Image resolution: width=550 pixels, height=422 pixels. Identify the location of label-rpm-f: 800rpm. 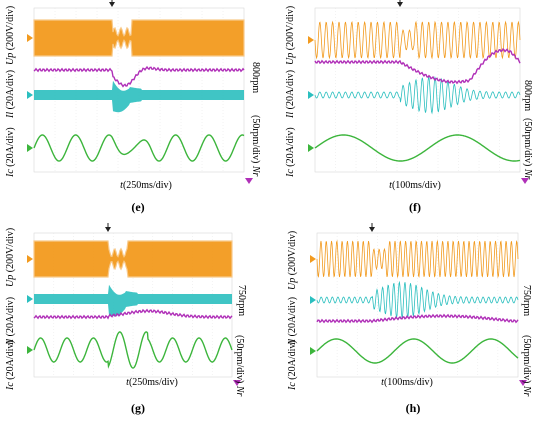
(527, 96).